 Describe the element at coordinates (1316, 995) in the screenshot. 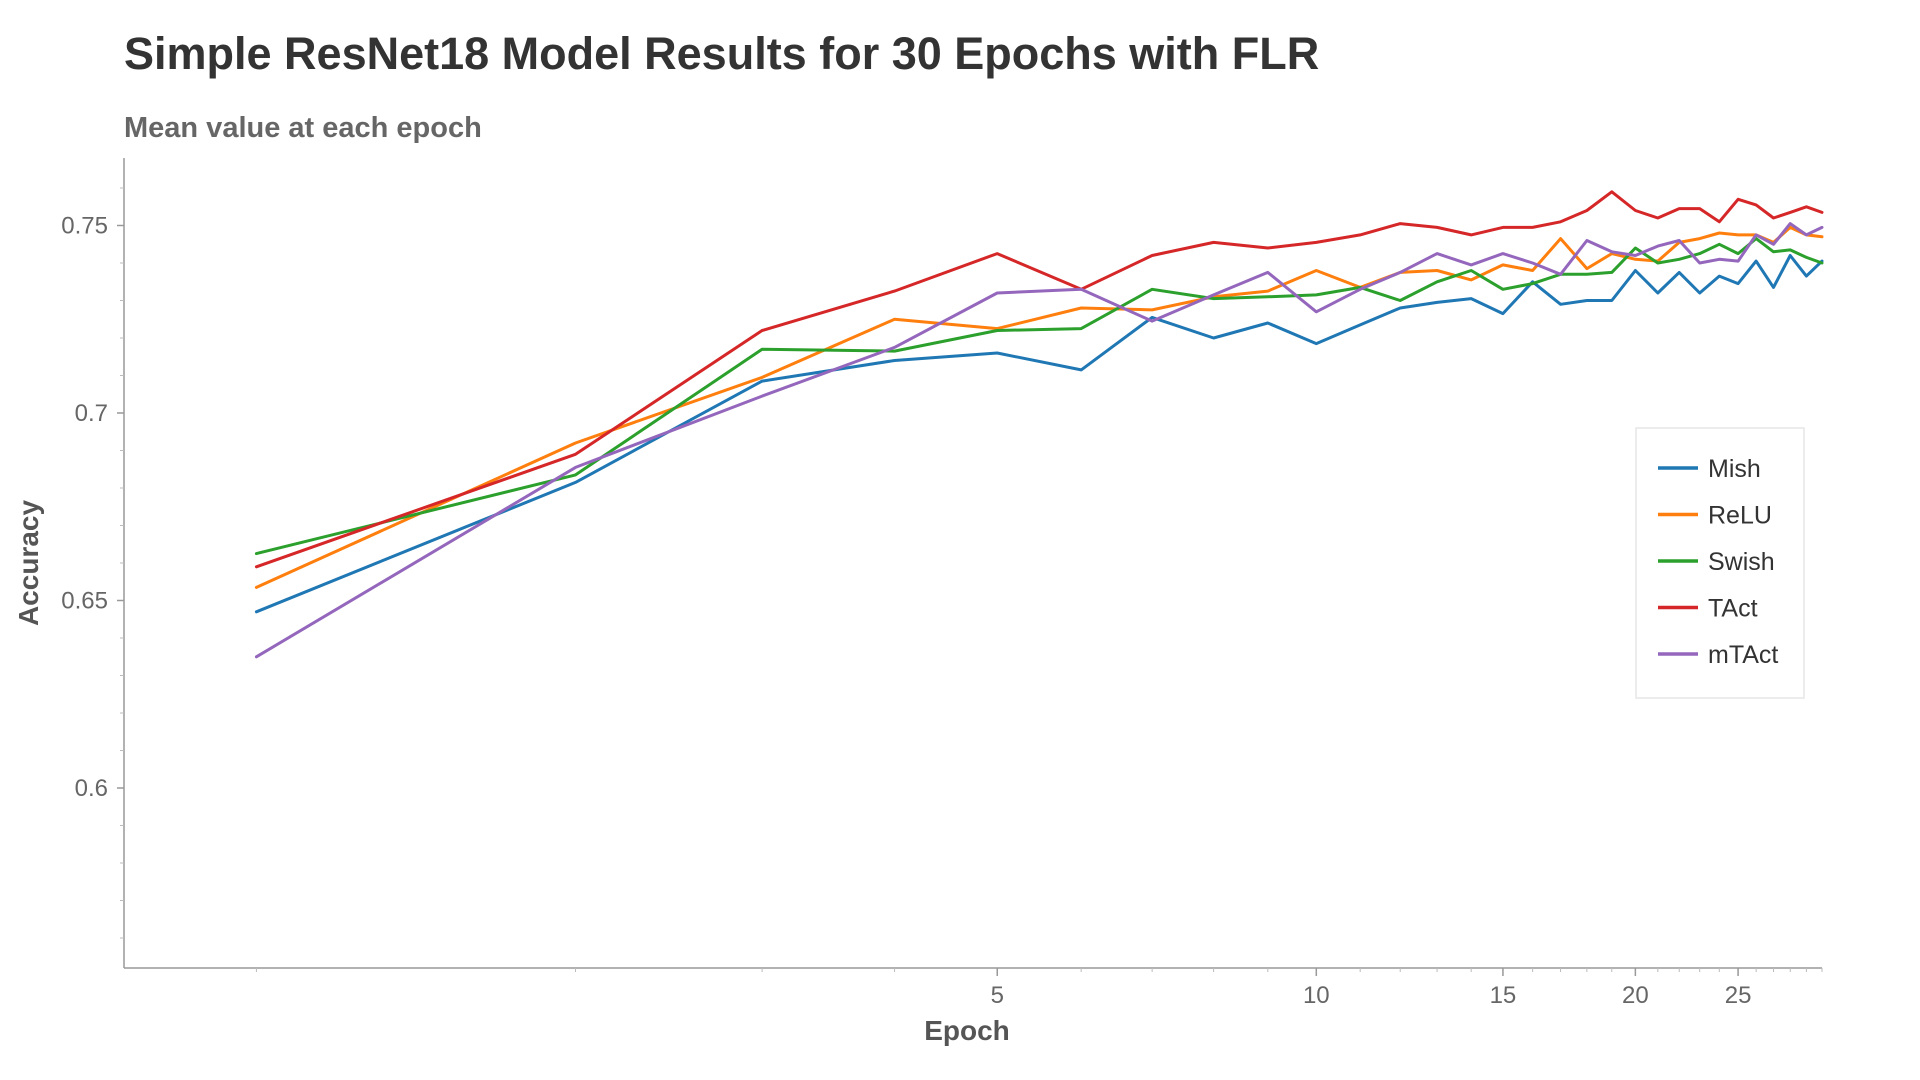

I see `x-tick-label: 10` at that location.